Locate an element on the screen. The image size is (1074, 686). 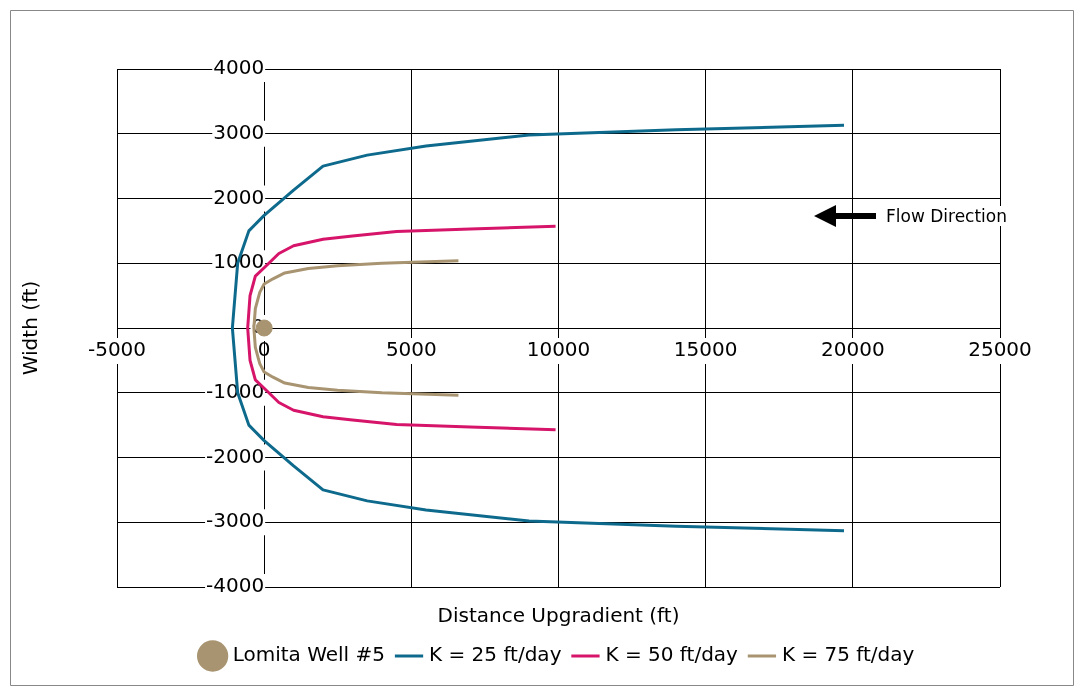
y-tick-label: 4000 is located at coordinates (239, 67).